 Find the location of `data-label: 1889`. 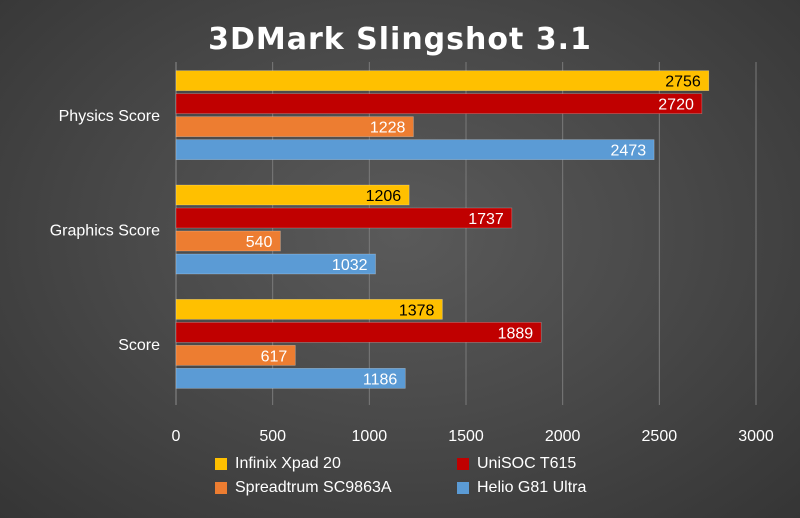

data-label: 1889 is located at coordinates (516, 333).